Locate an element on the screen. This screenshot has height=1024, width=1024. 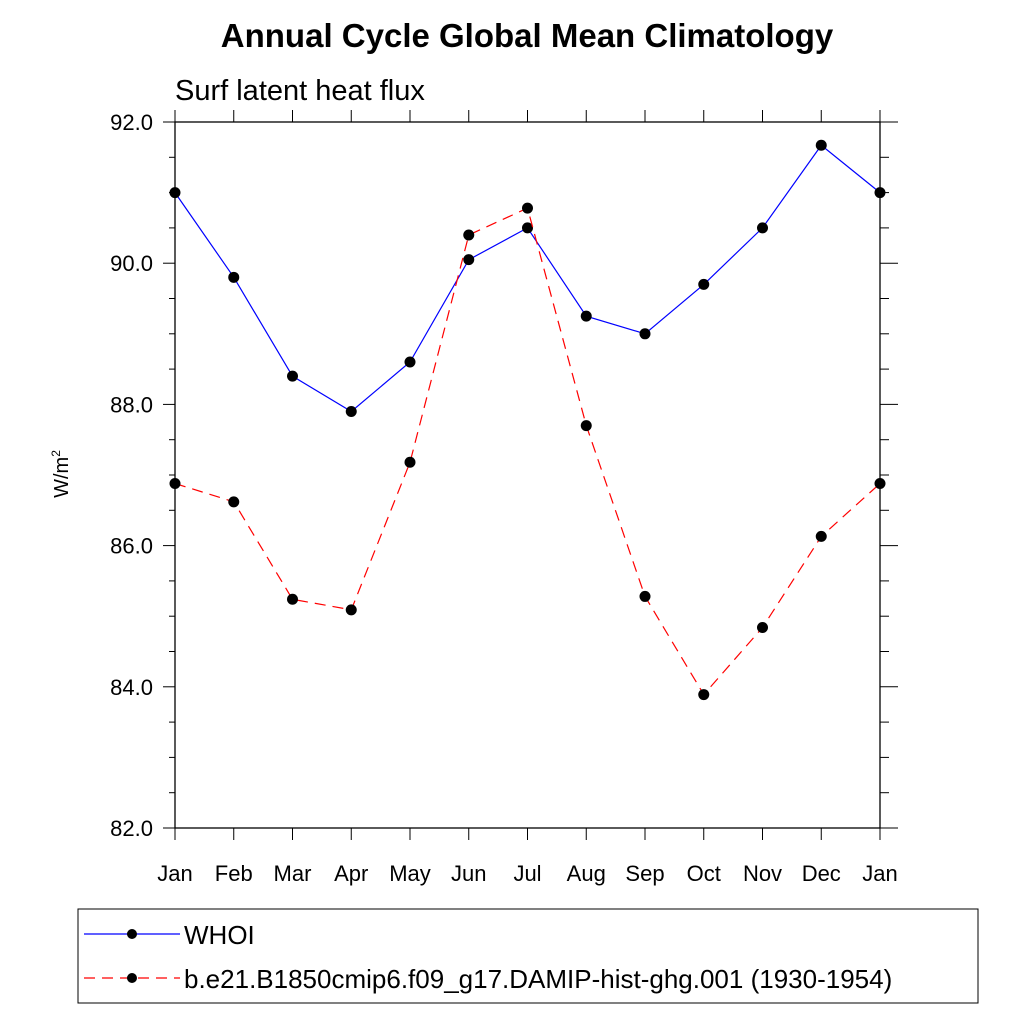
y-axis-label-unit: W/m is located at coordinates (62, 477).